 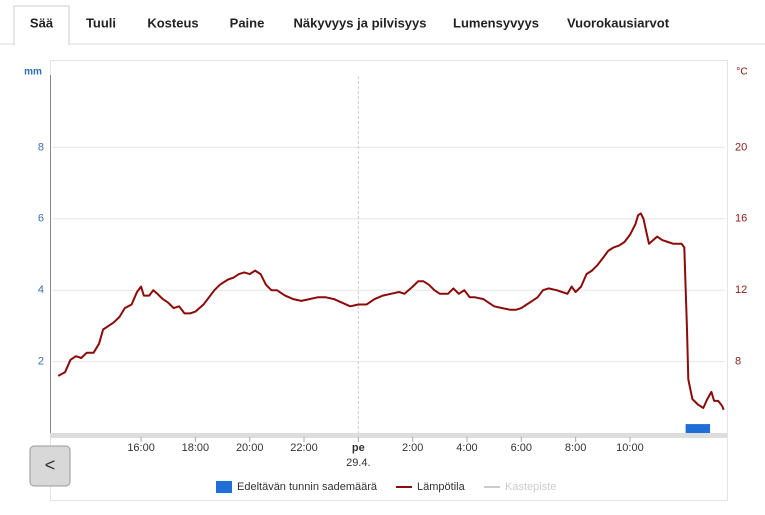 I want to click on y2-tick-label: 8, so click(x=738, y=362).